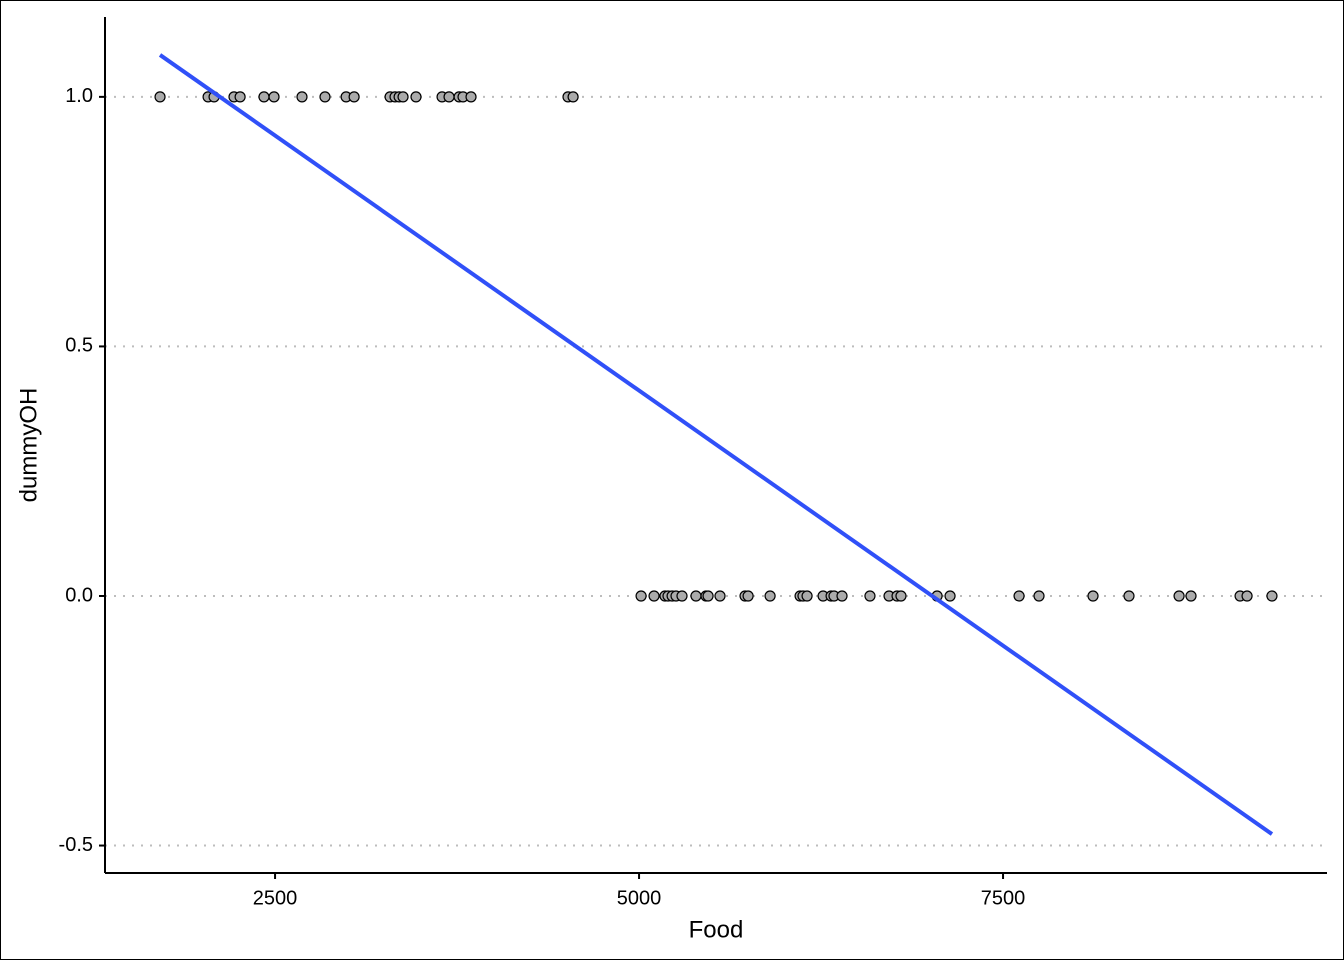  I want to click on y-tick-label: 1.0, so click(79, 96).